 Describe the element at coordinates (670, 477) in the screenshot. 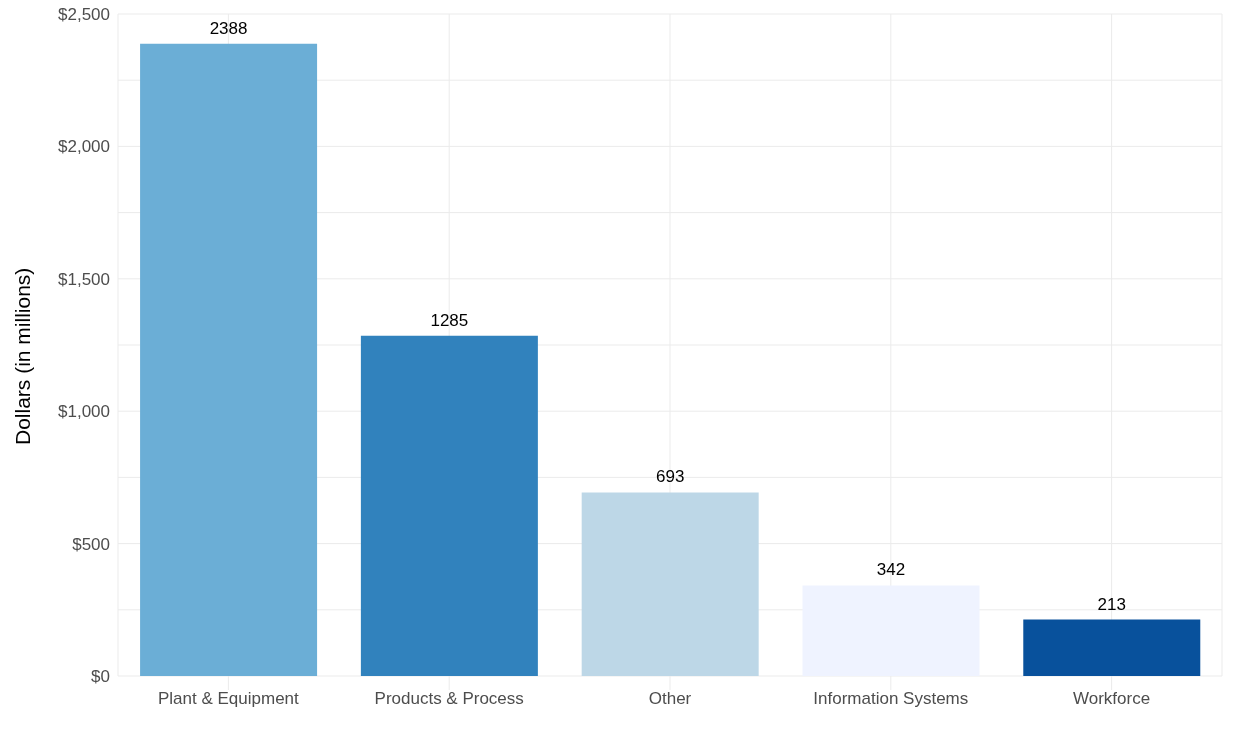

I see `data-label: 693` at that location.